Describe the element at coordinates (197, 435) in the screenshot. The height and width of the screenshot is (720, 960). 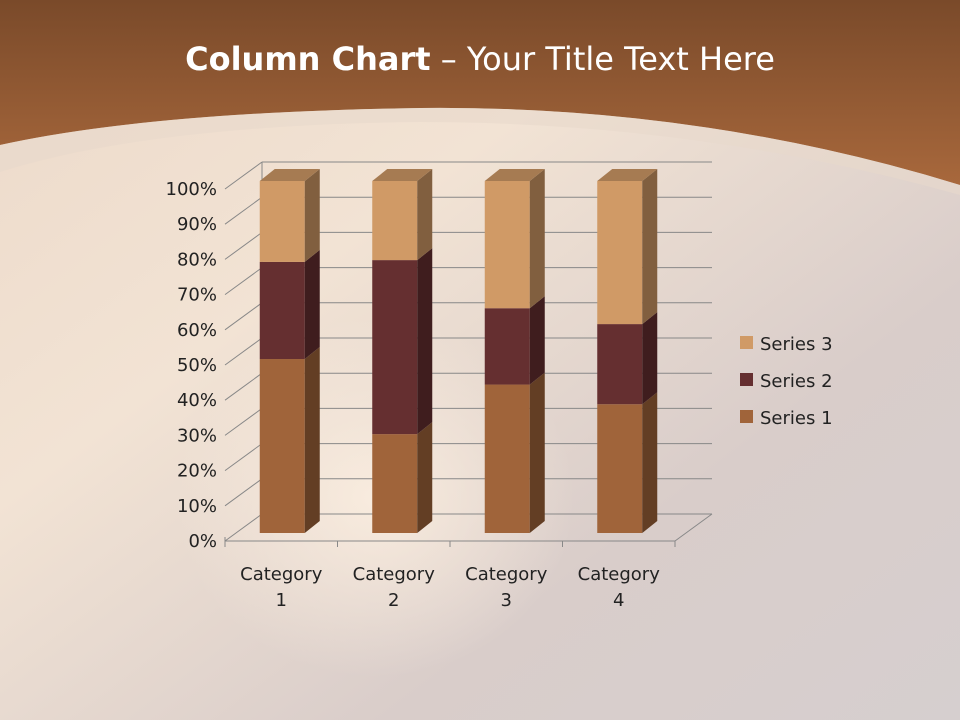
I see `y-tick-label: 30%` at that location.